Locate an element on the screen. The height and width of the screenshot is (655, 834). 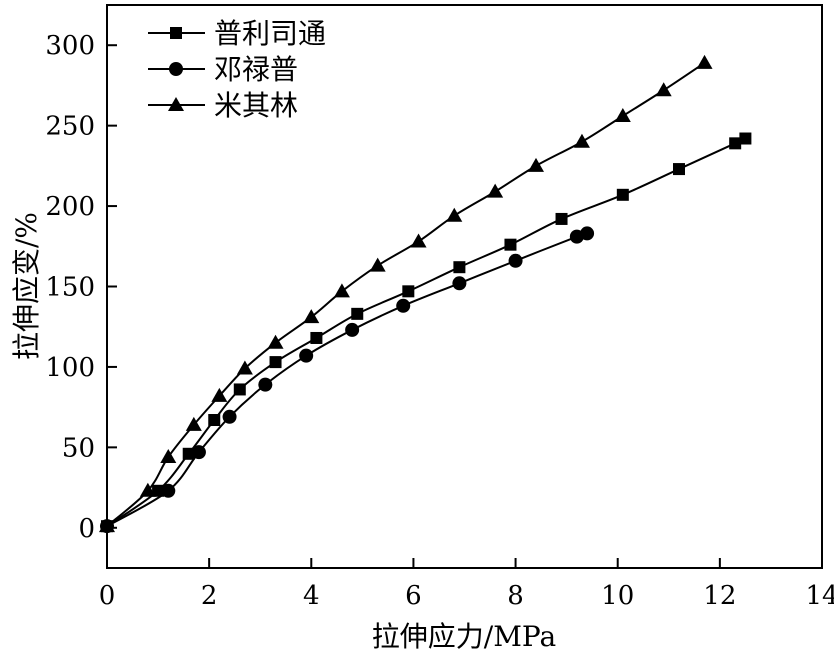
y-tick-label: 100 is located at coordinates (70, 368).